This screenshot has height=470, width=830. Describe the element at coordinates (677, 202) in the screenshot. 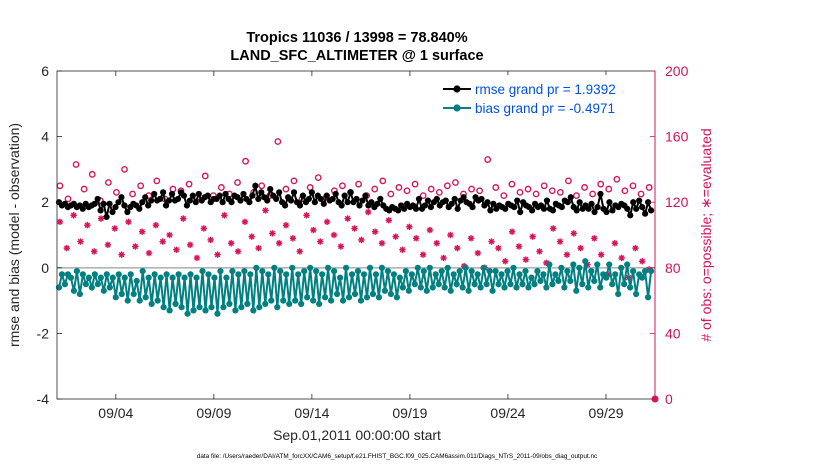

I see `y-right-tick-label: 120` at that location.